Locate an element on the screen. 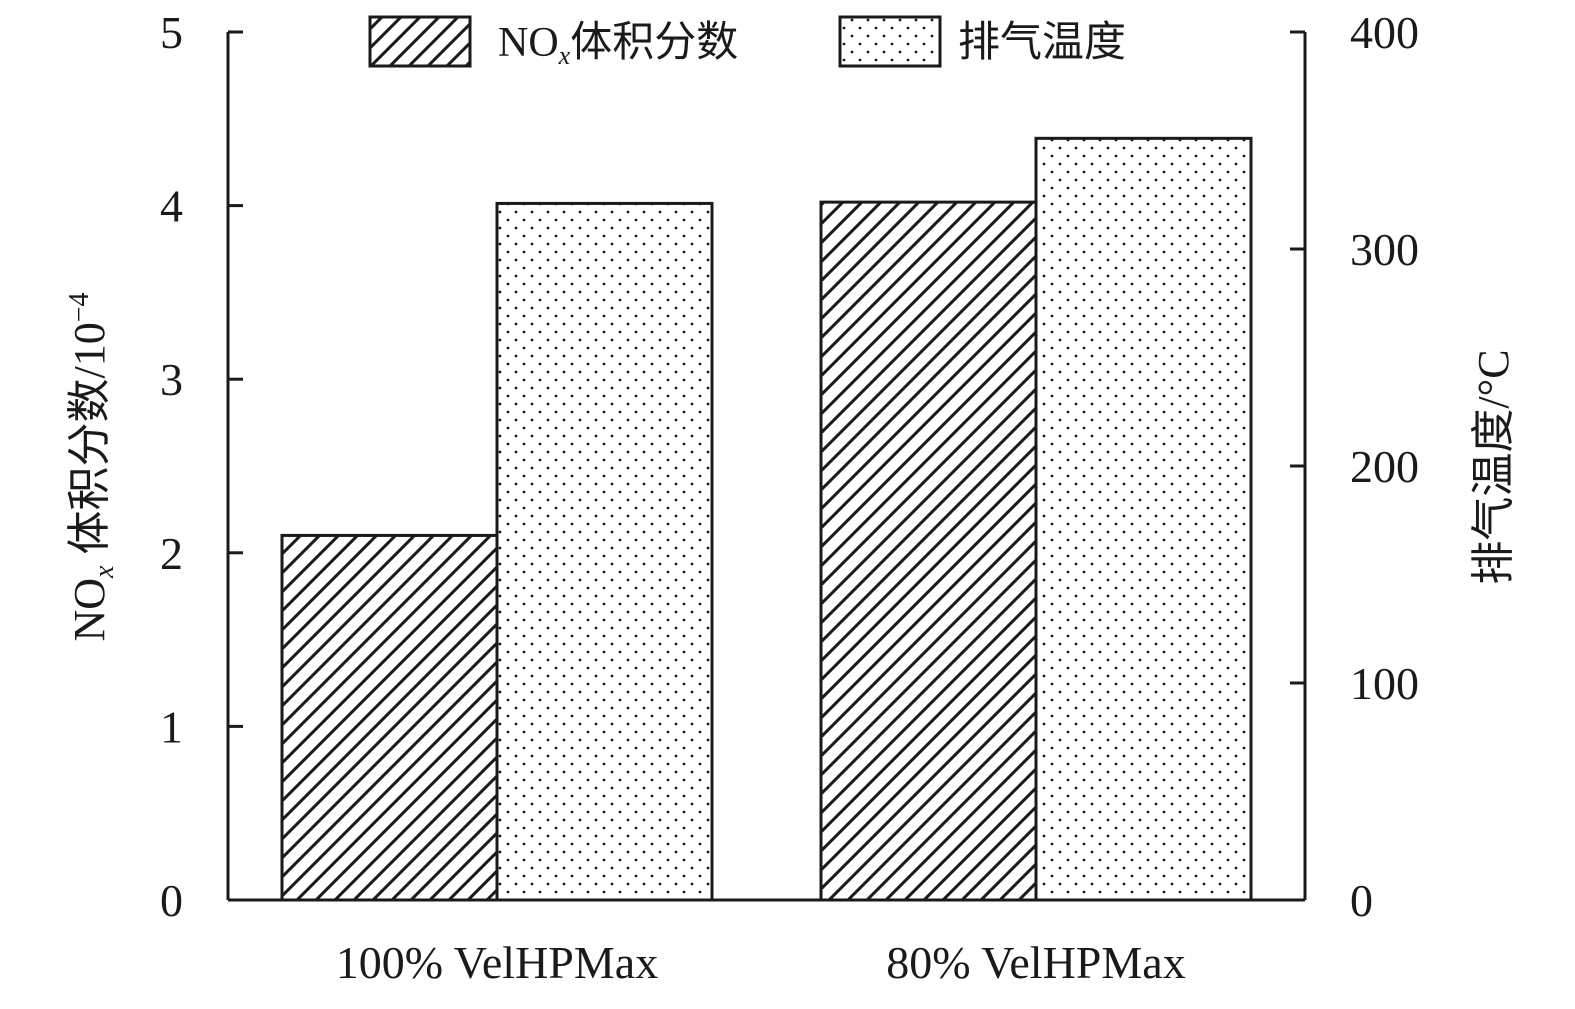 Image resolution: width=1575 pixels, height=1009 pixels. legend-label: NOx体积分数 is located at coordinates (618, 45).